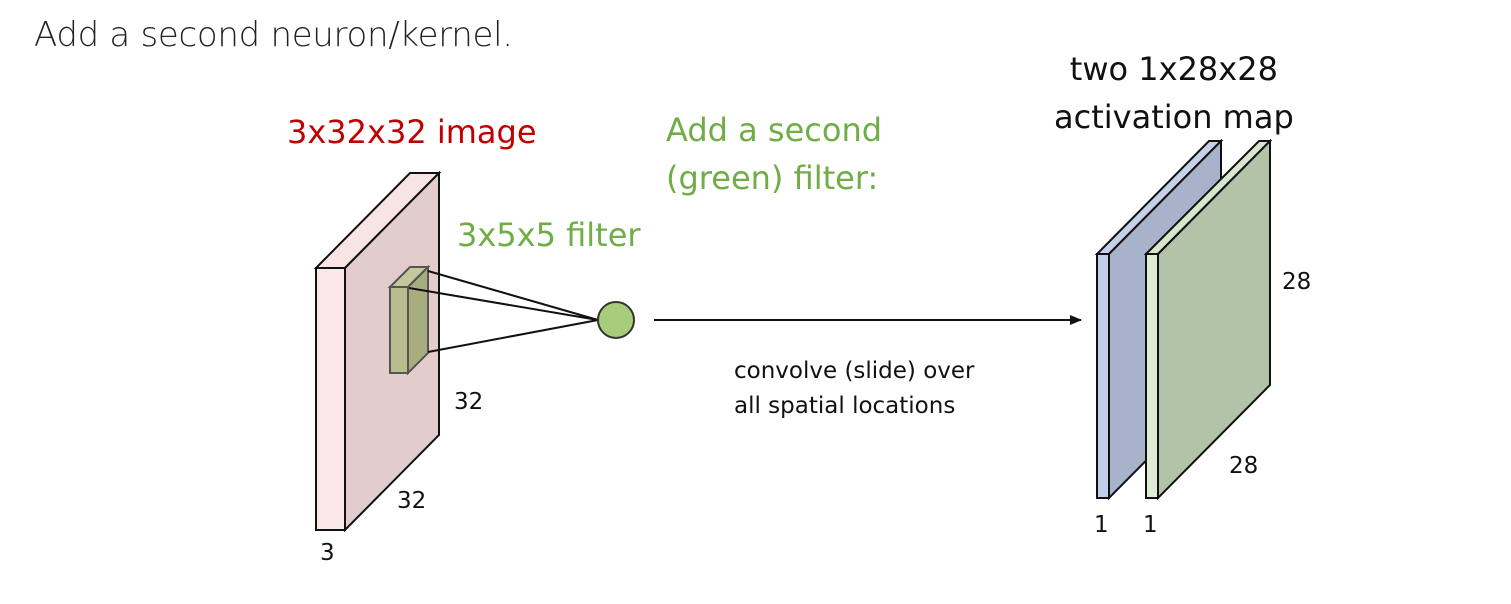 This screenshot has width=1511, height=604. What do you see at coordinates (273, 35) in the screenshot?
I see `slide-title: Add a second neuron/kernel.` at bounding box center [273, 35].